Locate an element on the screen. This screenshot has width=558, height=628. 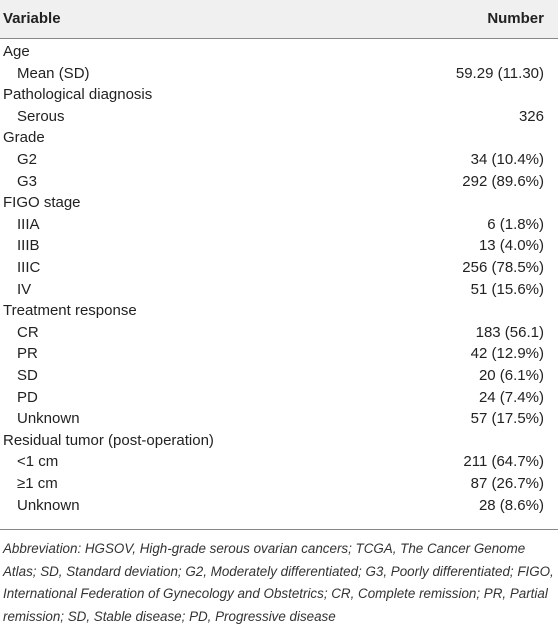
row-label: IV is located at coordinates (24, 289).